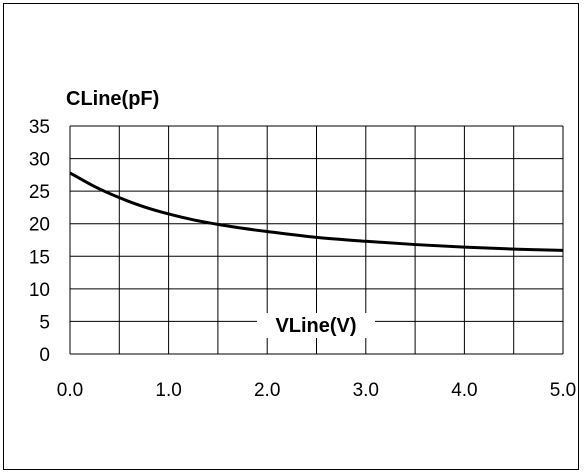 The width and height of the screenshot is (584, 475). Describe the element at coordinates (39, 160) in the screenshot. I see `y-tick-label: 30` at that location.